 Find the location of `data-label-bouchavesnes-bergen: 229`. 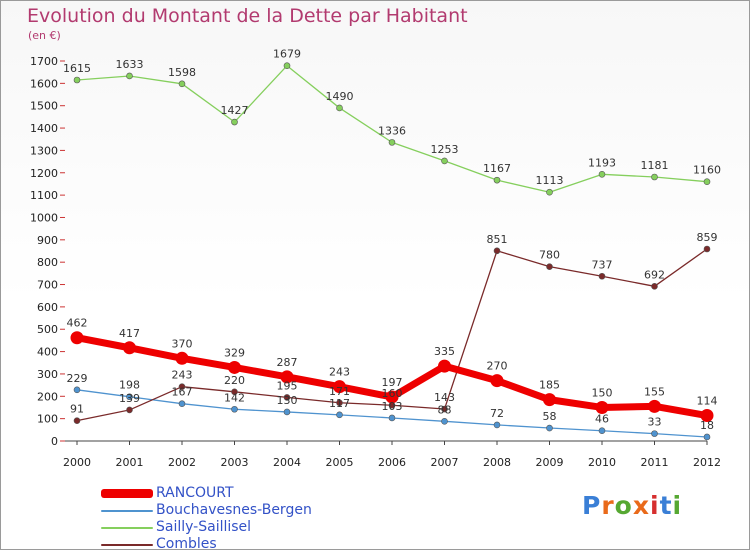

data-label-bouchavesnes-bergen: 229 is located at coordinates (77, 378).